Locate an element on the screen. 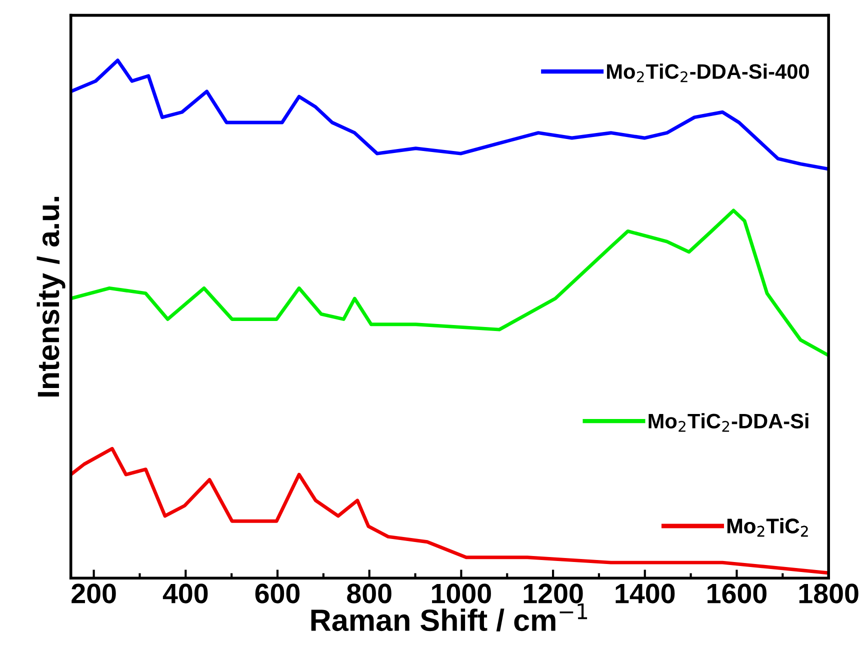 The height and width of the screenshot is (666, 864). x-tick-label: 200 is located at coordinates (94, 594).